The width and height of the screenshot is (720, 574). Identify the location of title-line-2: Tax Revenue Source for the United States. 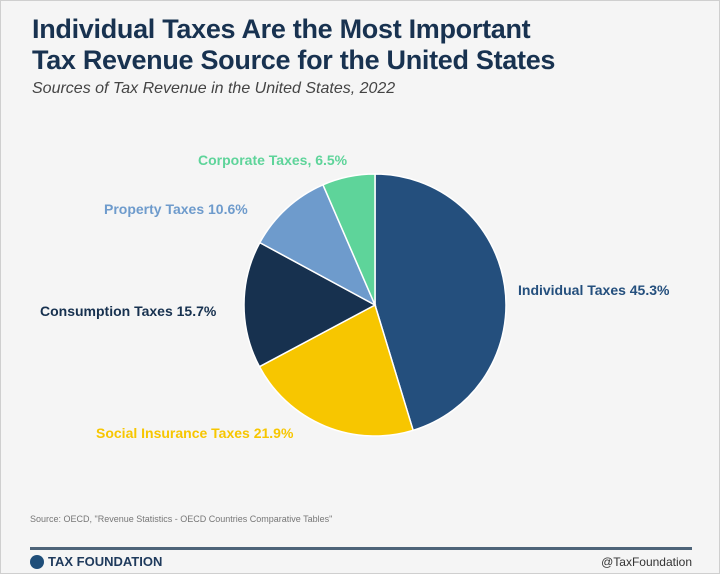
(294, 60).